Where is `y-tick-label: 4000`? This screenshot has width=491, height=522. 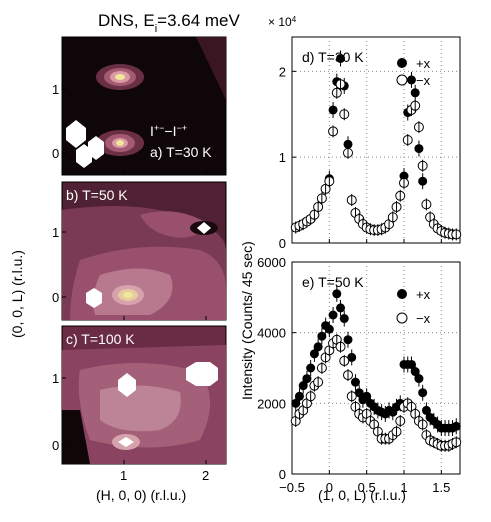 y-tick-label: 4000 is located at coordinates (271, 333).